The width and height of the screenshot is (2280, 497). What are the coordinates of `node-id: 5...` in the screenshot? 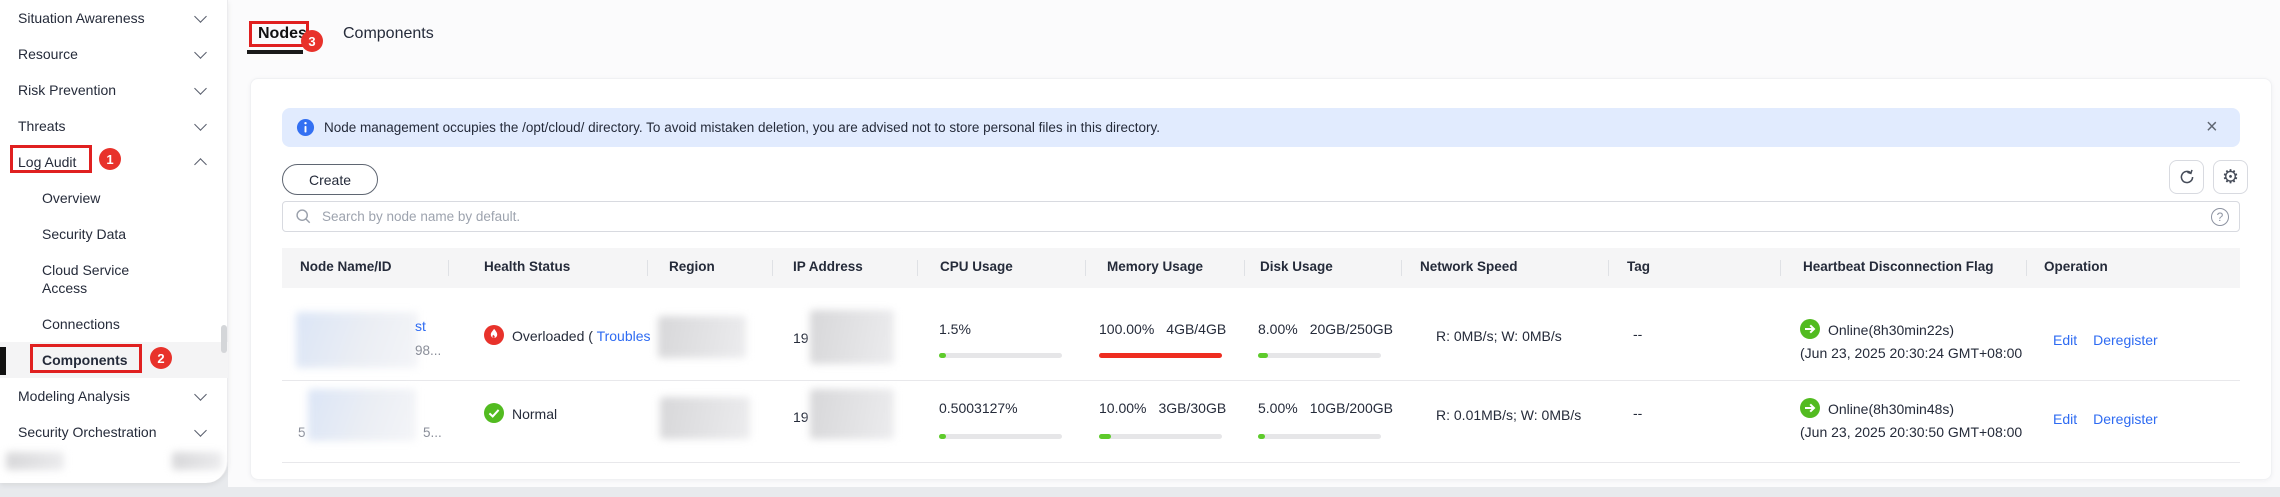 It's located at (432, 432).